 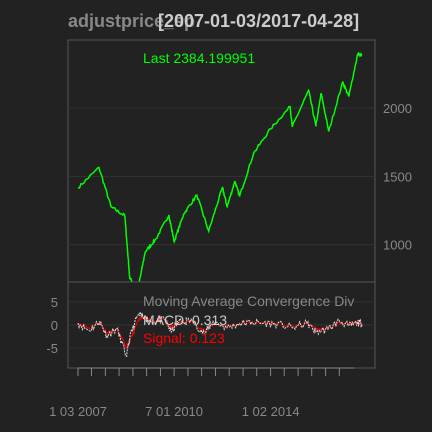 What do you see at coordinates (258, 21) in the screenshot?
I see `chart-date-range: [2007-01-03/2017-04-28]` at bounding box center [258, 21].